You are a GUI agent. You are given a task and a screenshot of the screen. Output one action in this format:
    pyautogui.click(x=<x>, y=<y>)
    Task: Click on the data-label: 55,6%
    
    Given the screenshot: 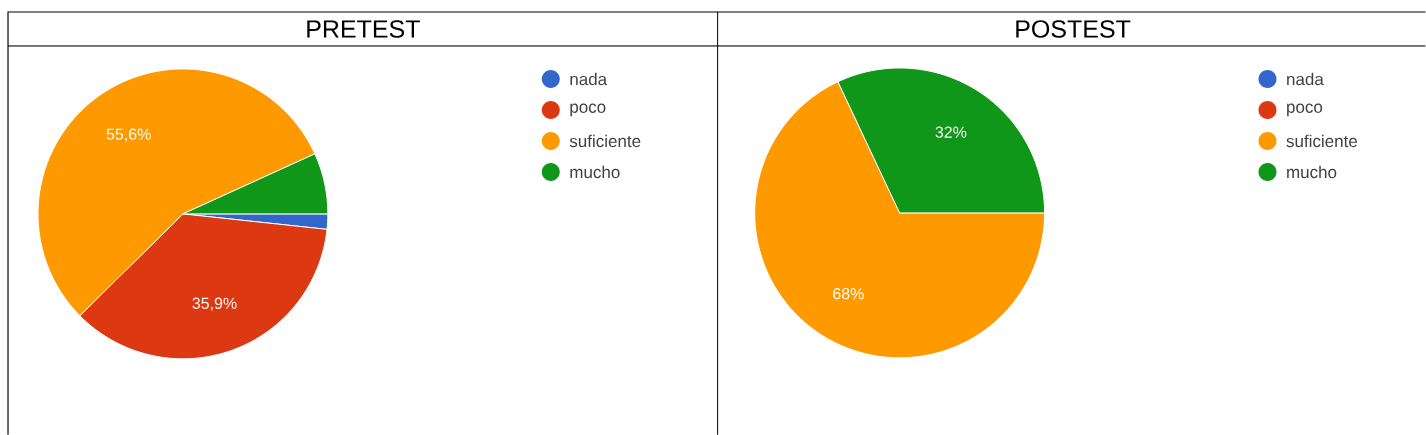 What is the action you would take?
    pyautogui.click(x=128, y=135)
    